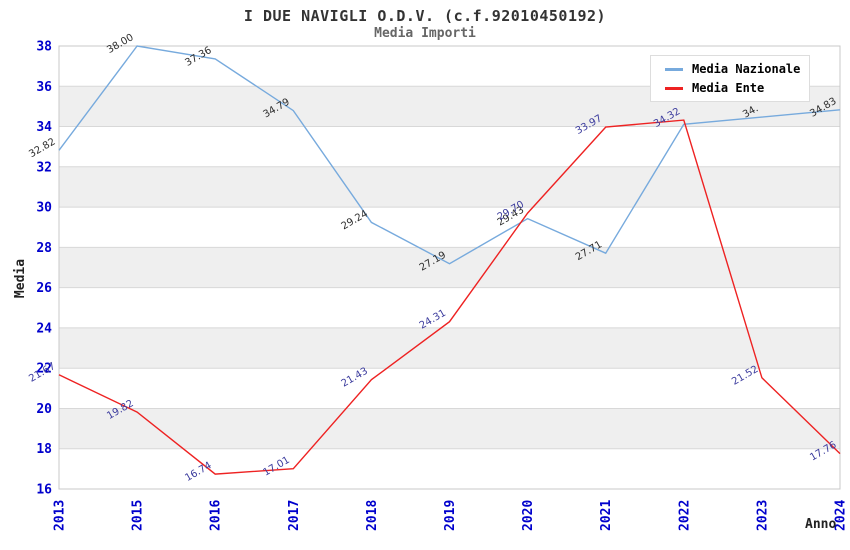 The width and height of the screenshot is (850, 550). What do you see at coordinates (821, 524) in the screenshot?
I see `x-axis-title: Anno` at bounding box center [821, 524].